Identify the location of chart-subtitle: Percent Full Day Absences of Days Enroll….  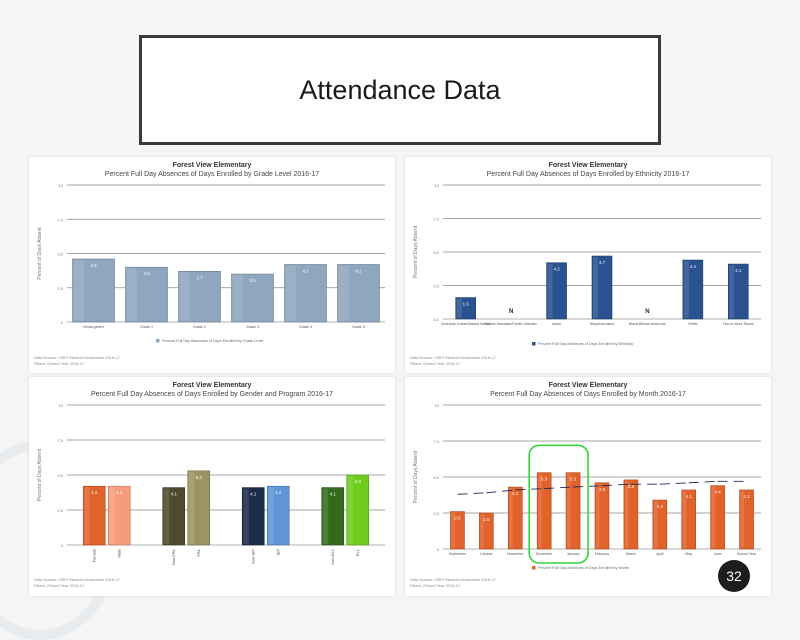
(588, 394).